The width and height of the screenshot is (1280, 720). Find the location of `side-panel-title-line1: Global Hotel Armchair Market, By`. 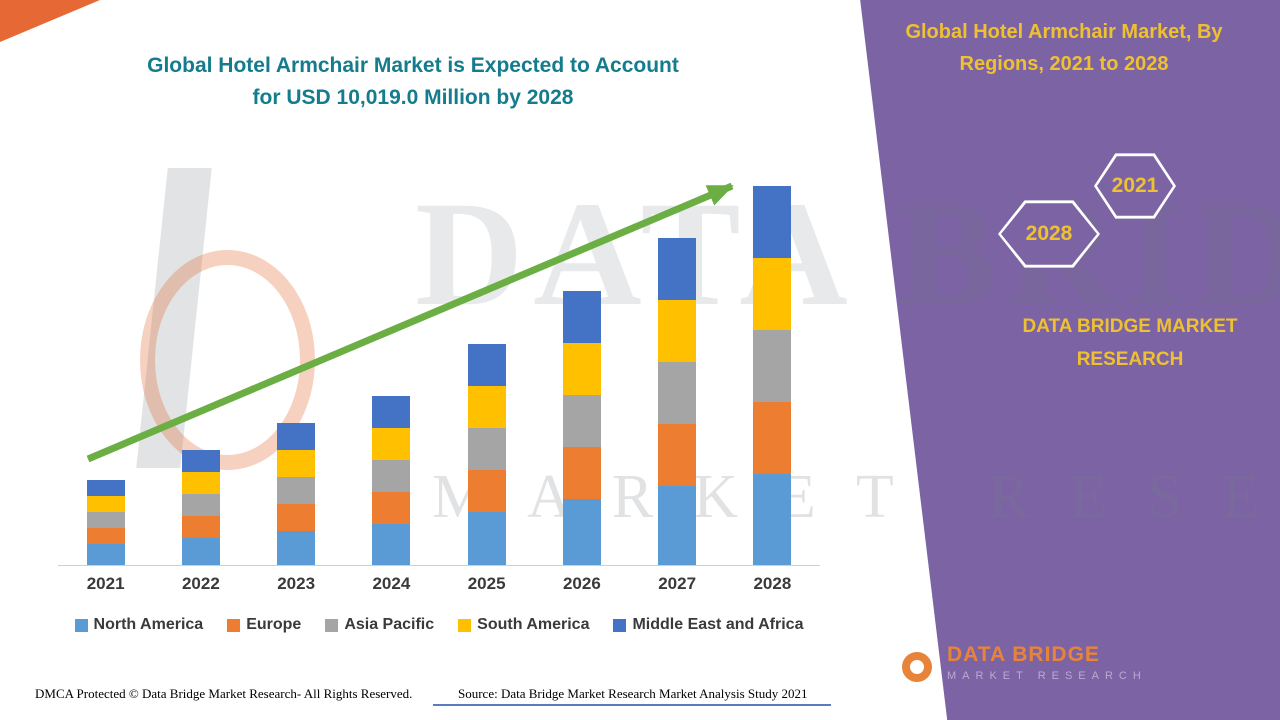

side-panel-title-line1: Global Hotel Armchair Market, By is located at coordinates (1064, 32).